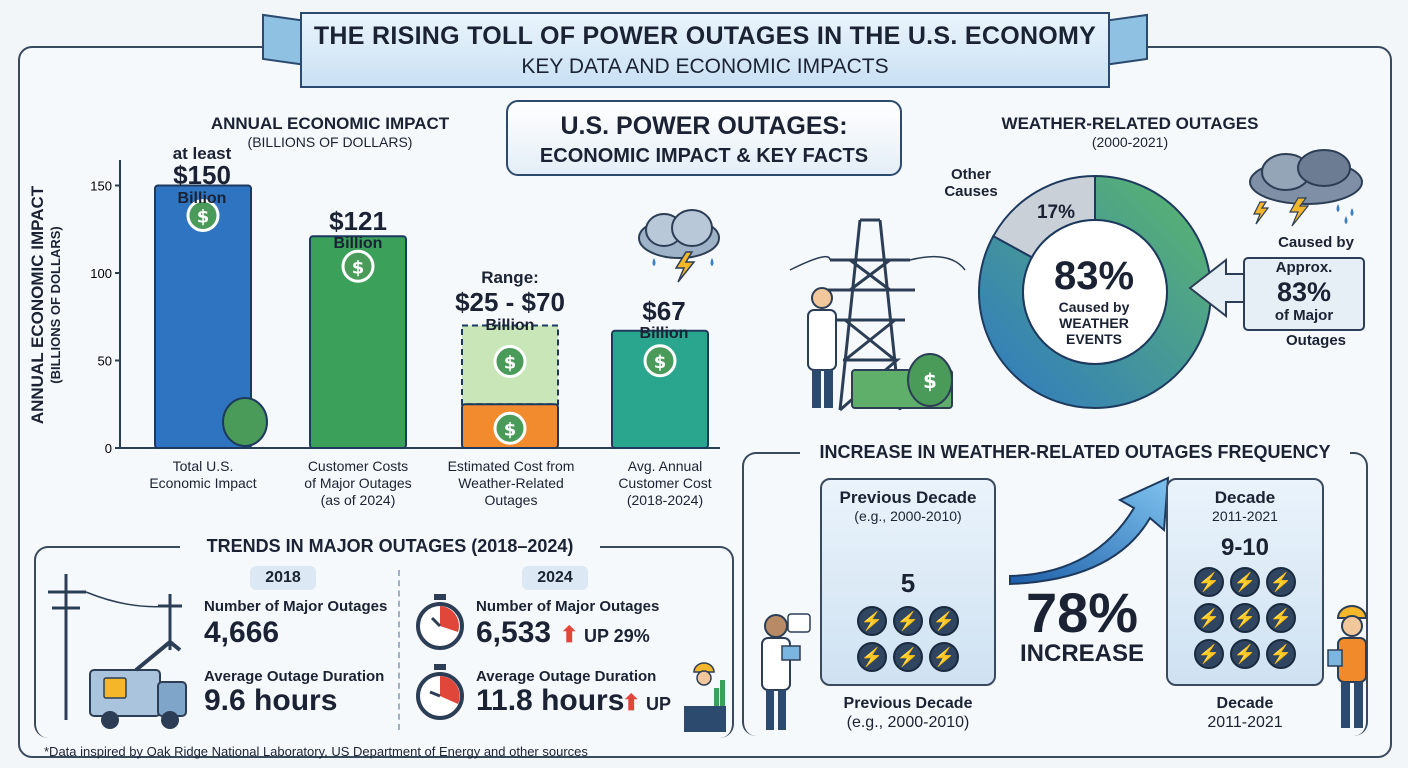 Image resolution: width=1408 pixels, height=768 pixels. I want to click on y-tick-label: 100, so click(101, 273).